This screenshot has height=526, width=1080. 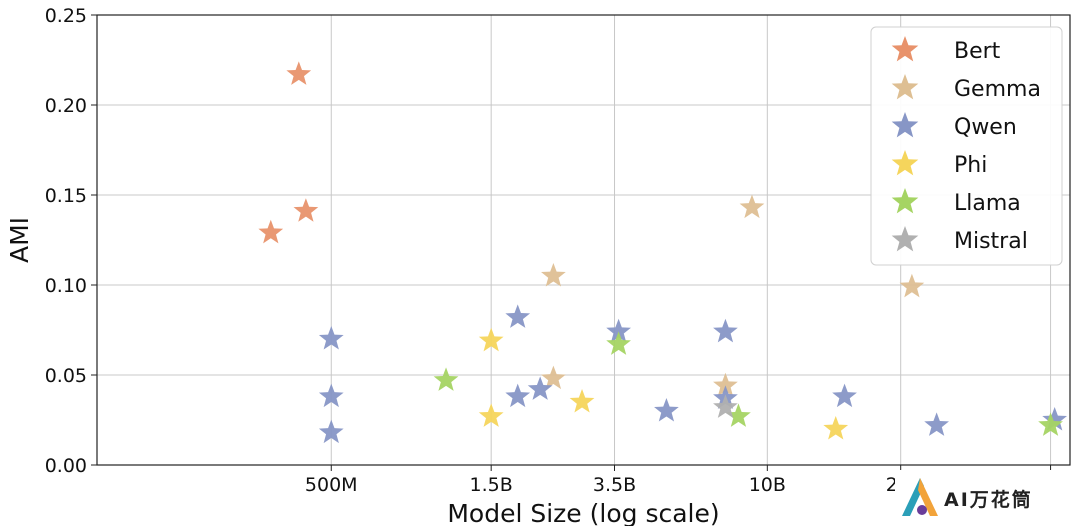 I want to click on legend-label-llama: Llama, so click(x=987, y=203).